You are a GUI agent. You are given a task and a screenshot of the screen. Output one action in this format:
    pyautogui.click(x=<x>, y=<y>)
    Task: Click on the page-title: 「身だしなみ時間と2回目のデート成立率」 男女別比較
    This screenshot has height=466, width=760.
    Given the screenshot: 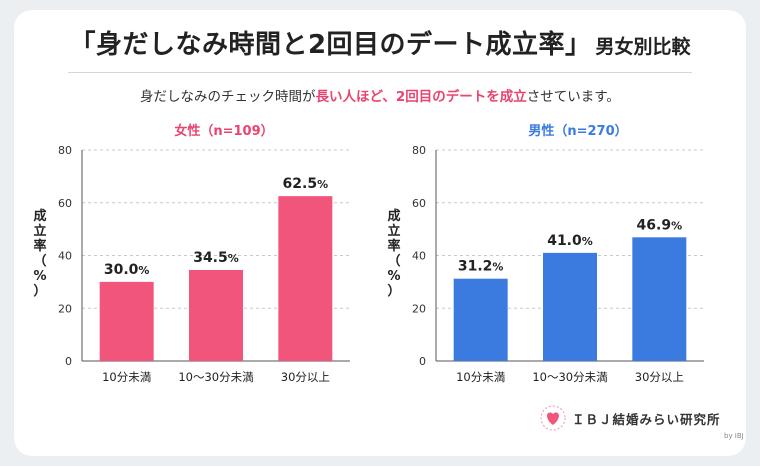 What is the action you would take?
    pyautogui.click(x=380, y=42)
    